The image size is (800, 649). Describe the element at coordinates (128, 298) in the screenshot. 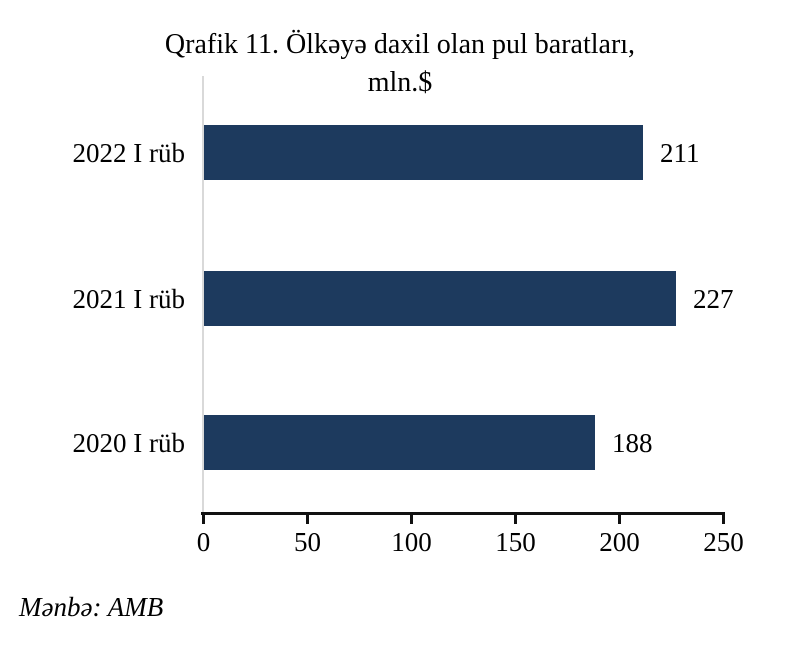

I see `category-label: 2021 I rüb` at that location.